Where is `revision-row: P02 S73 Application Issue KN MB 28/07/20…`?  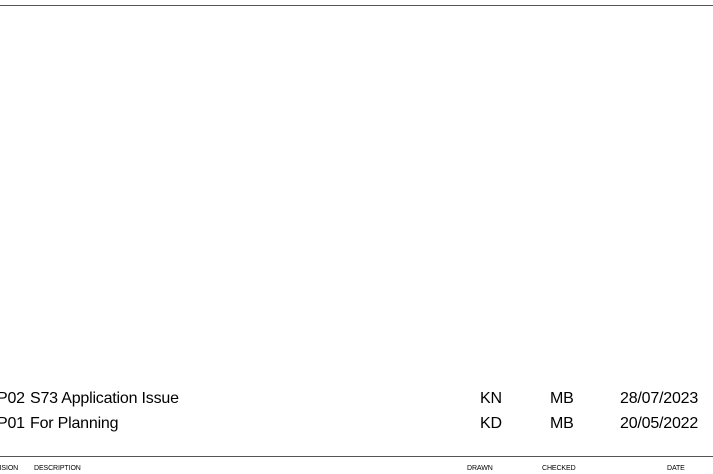
revision-row: P02 S73 Application Issue KN MB 28/07/20… is located at coordinates (356, 399).